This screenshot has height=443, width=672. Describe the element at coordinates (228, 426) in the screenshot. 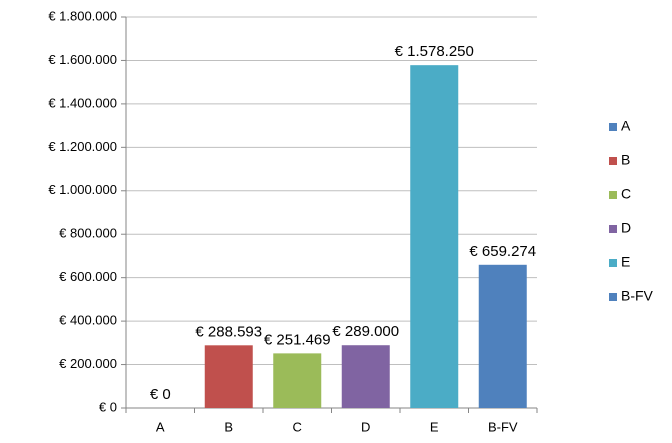

I see `x-tick-label: B` at that location.